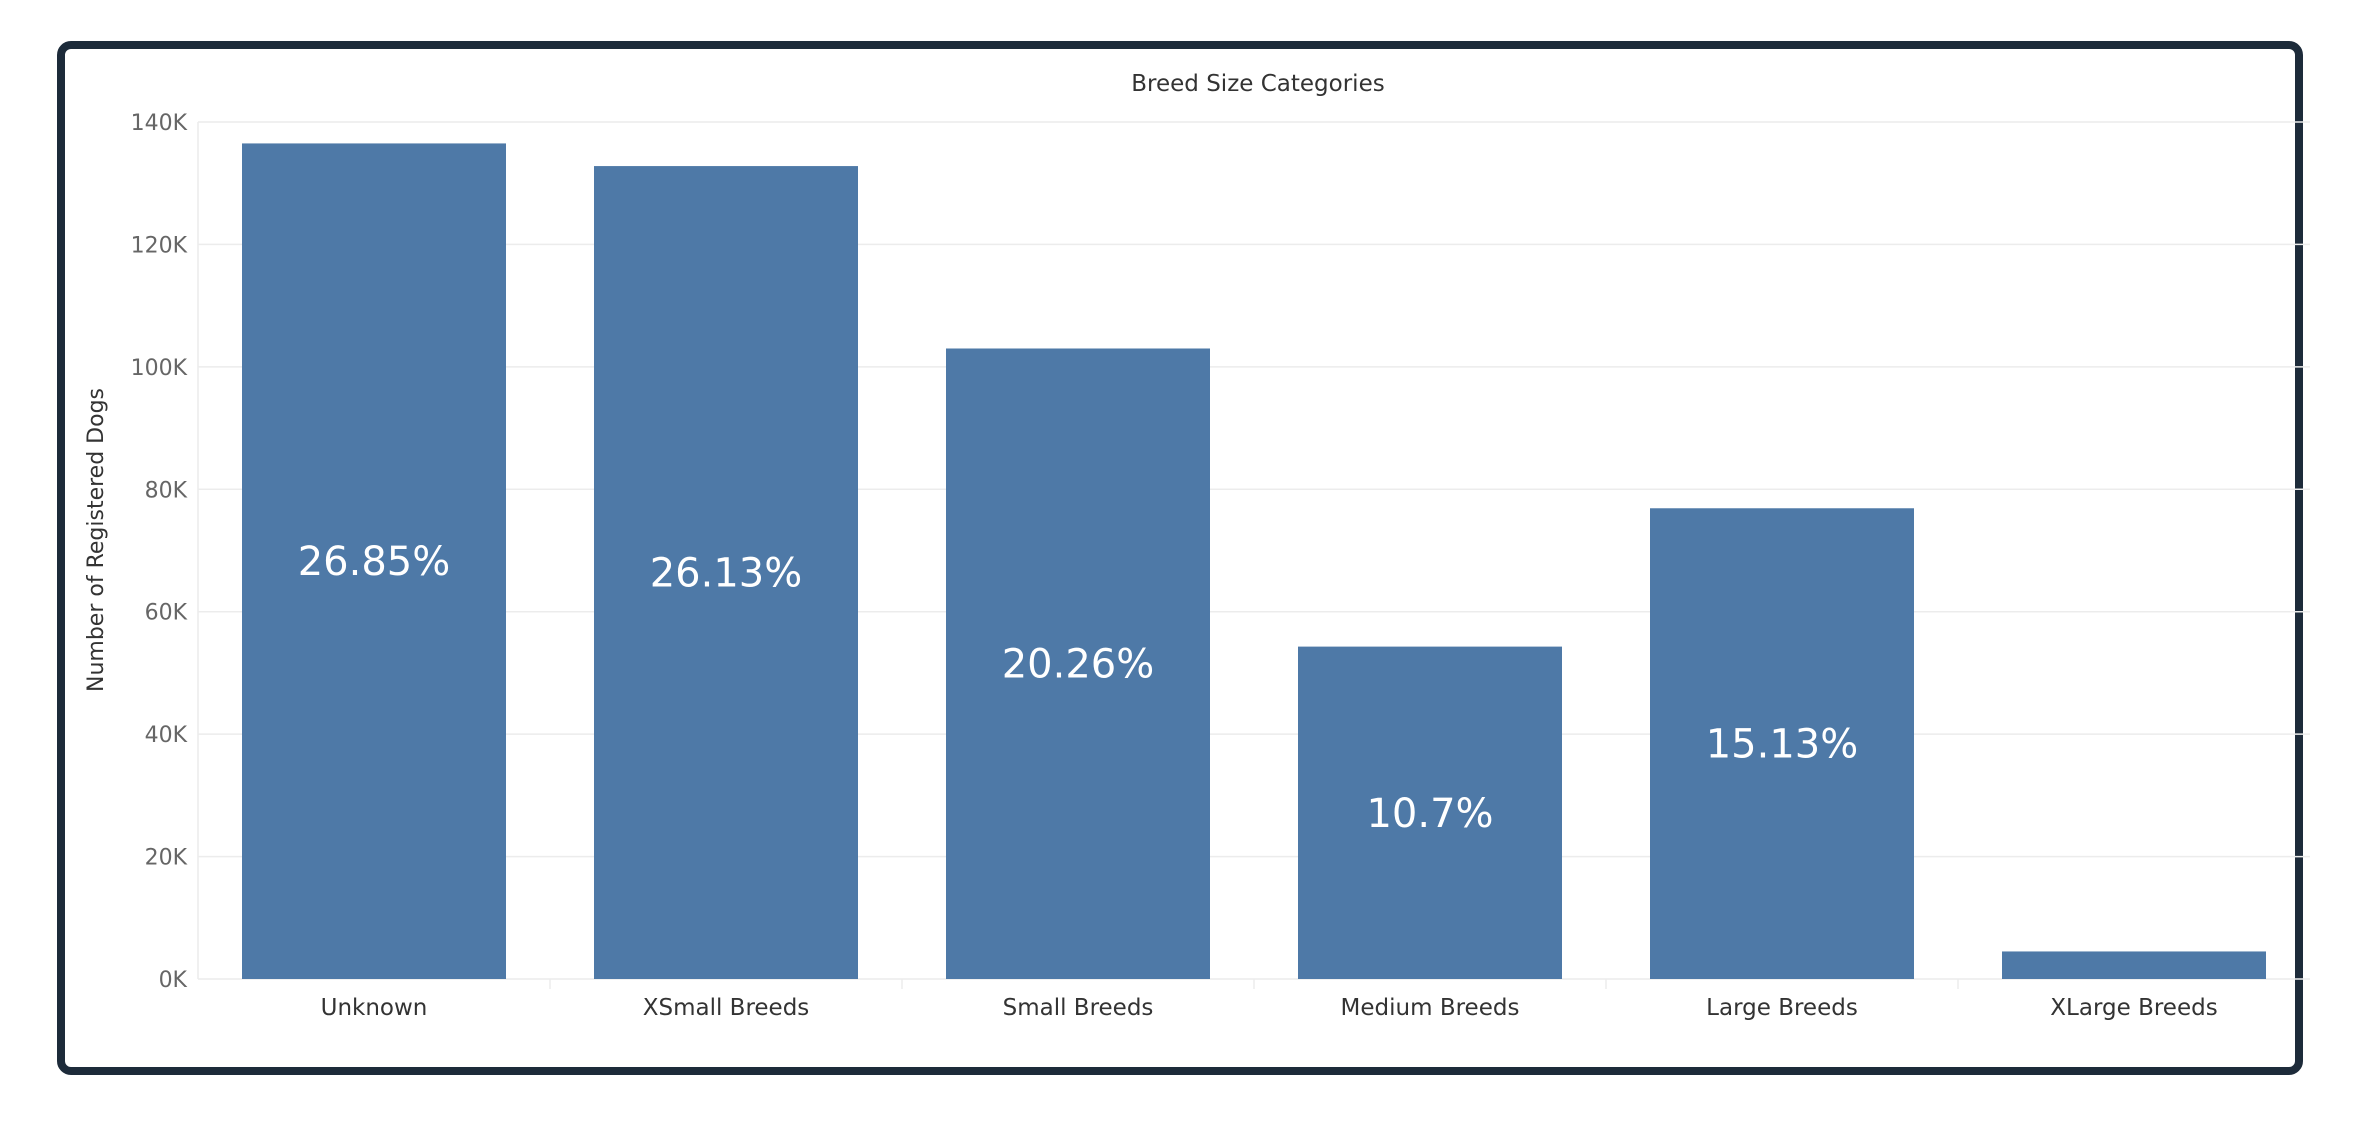 This screenshot has height=1122, width=2370. I want to click on y-tick-label: 20K, so click(166, 858).